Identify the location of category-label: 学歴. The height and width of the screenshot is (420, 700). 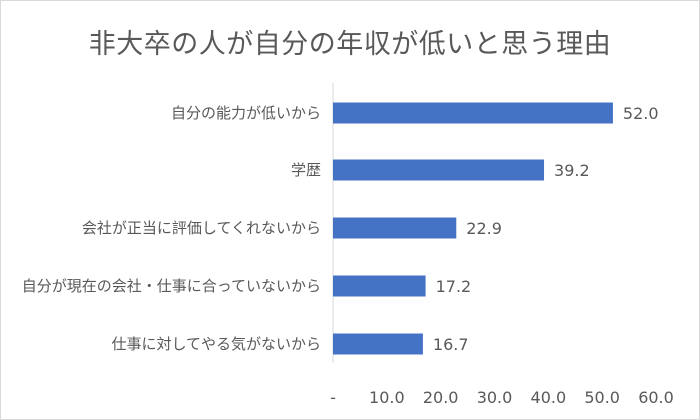
(306, 170).